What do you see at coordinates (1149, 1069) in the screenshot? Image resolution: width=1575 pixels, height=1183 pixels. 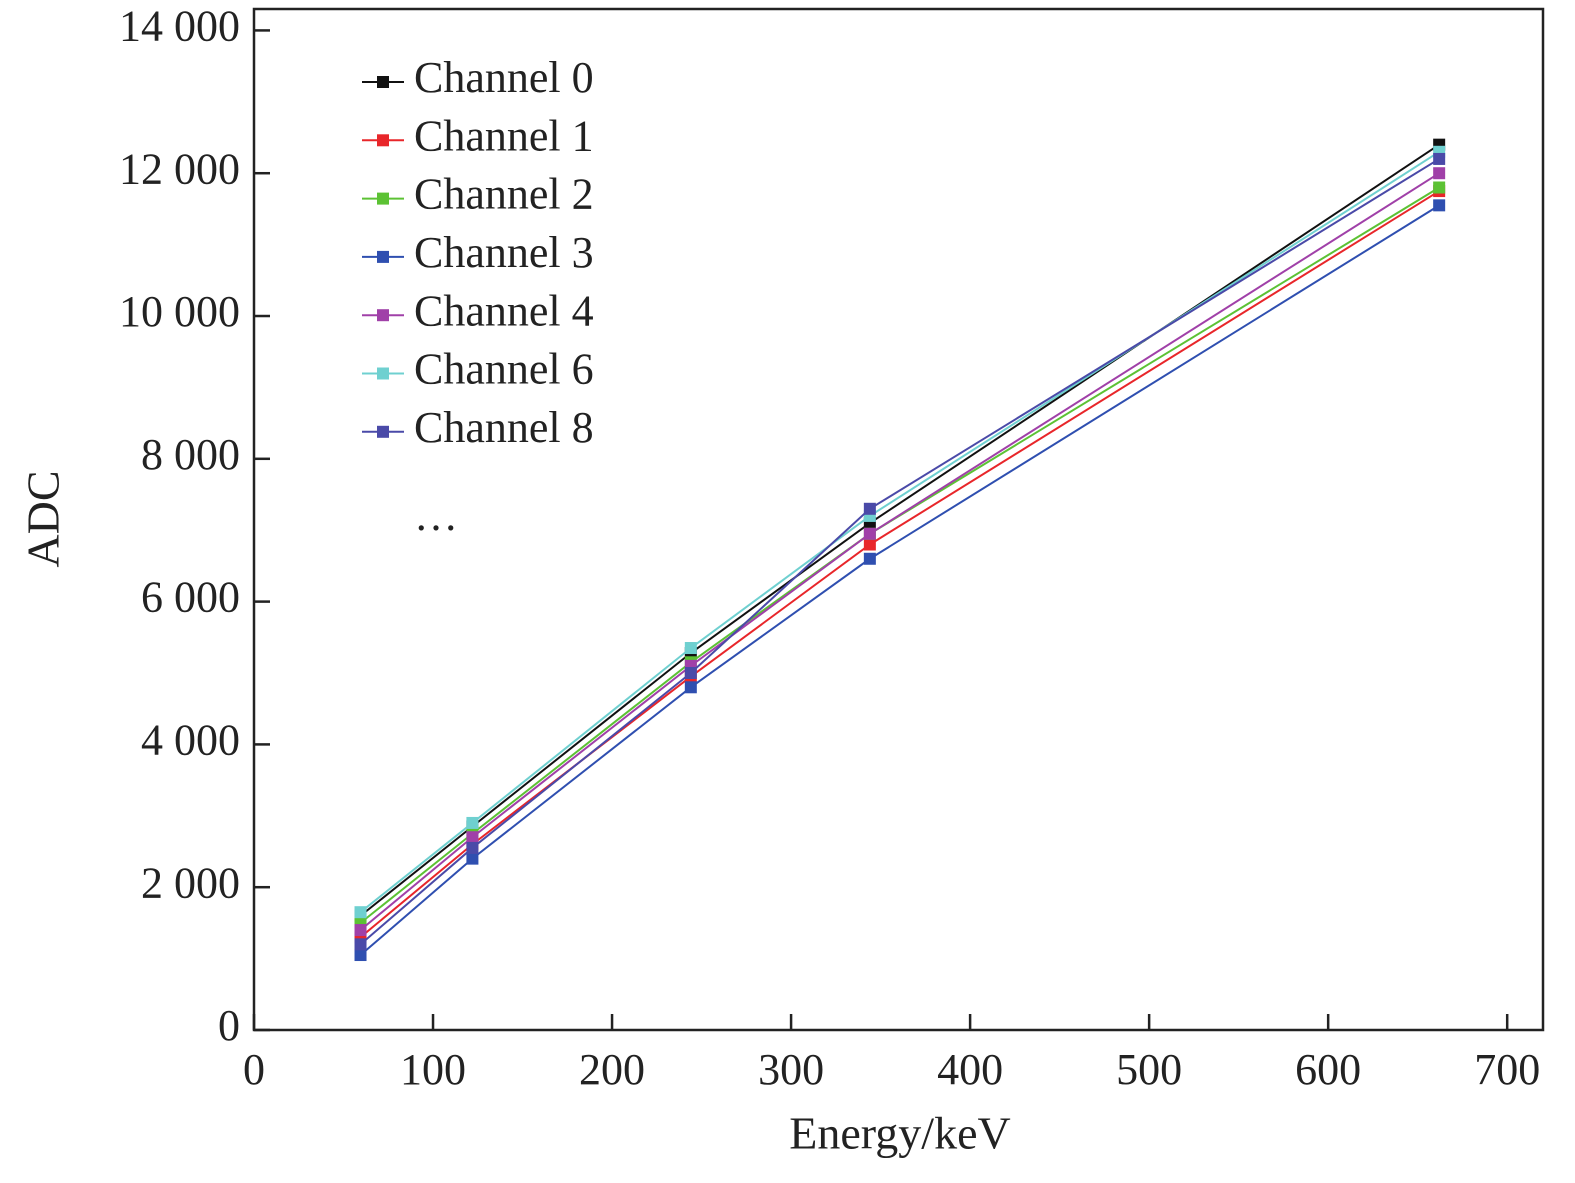 I see `x-tick-label: 500` at bounding box center [1149, 1069].